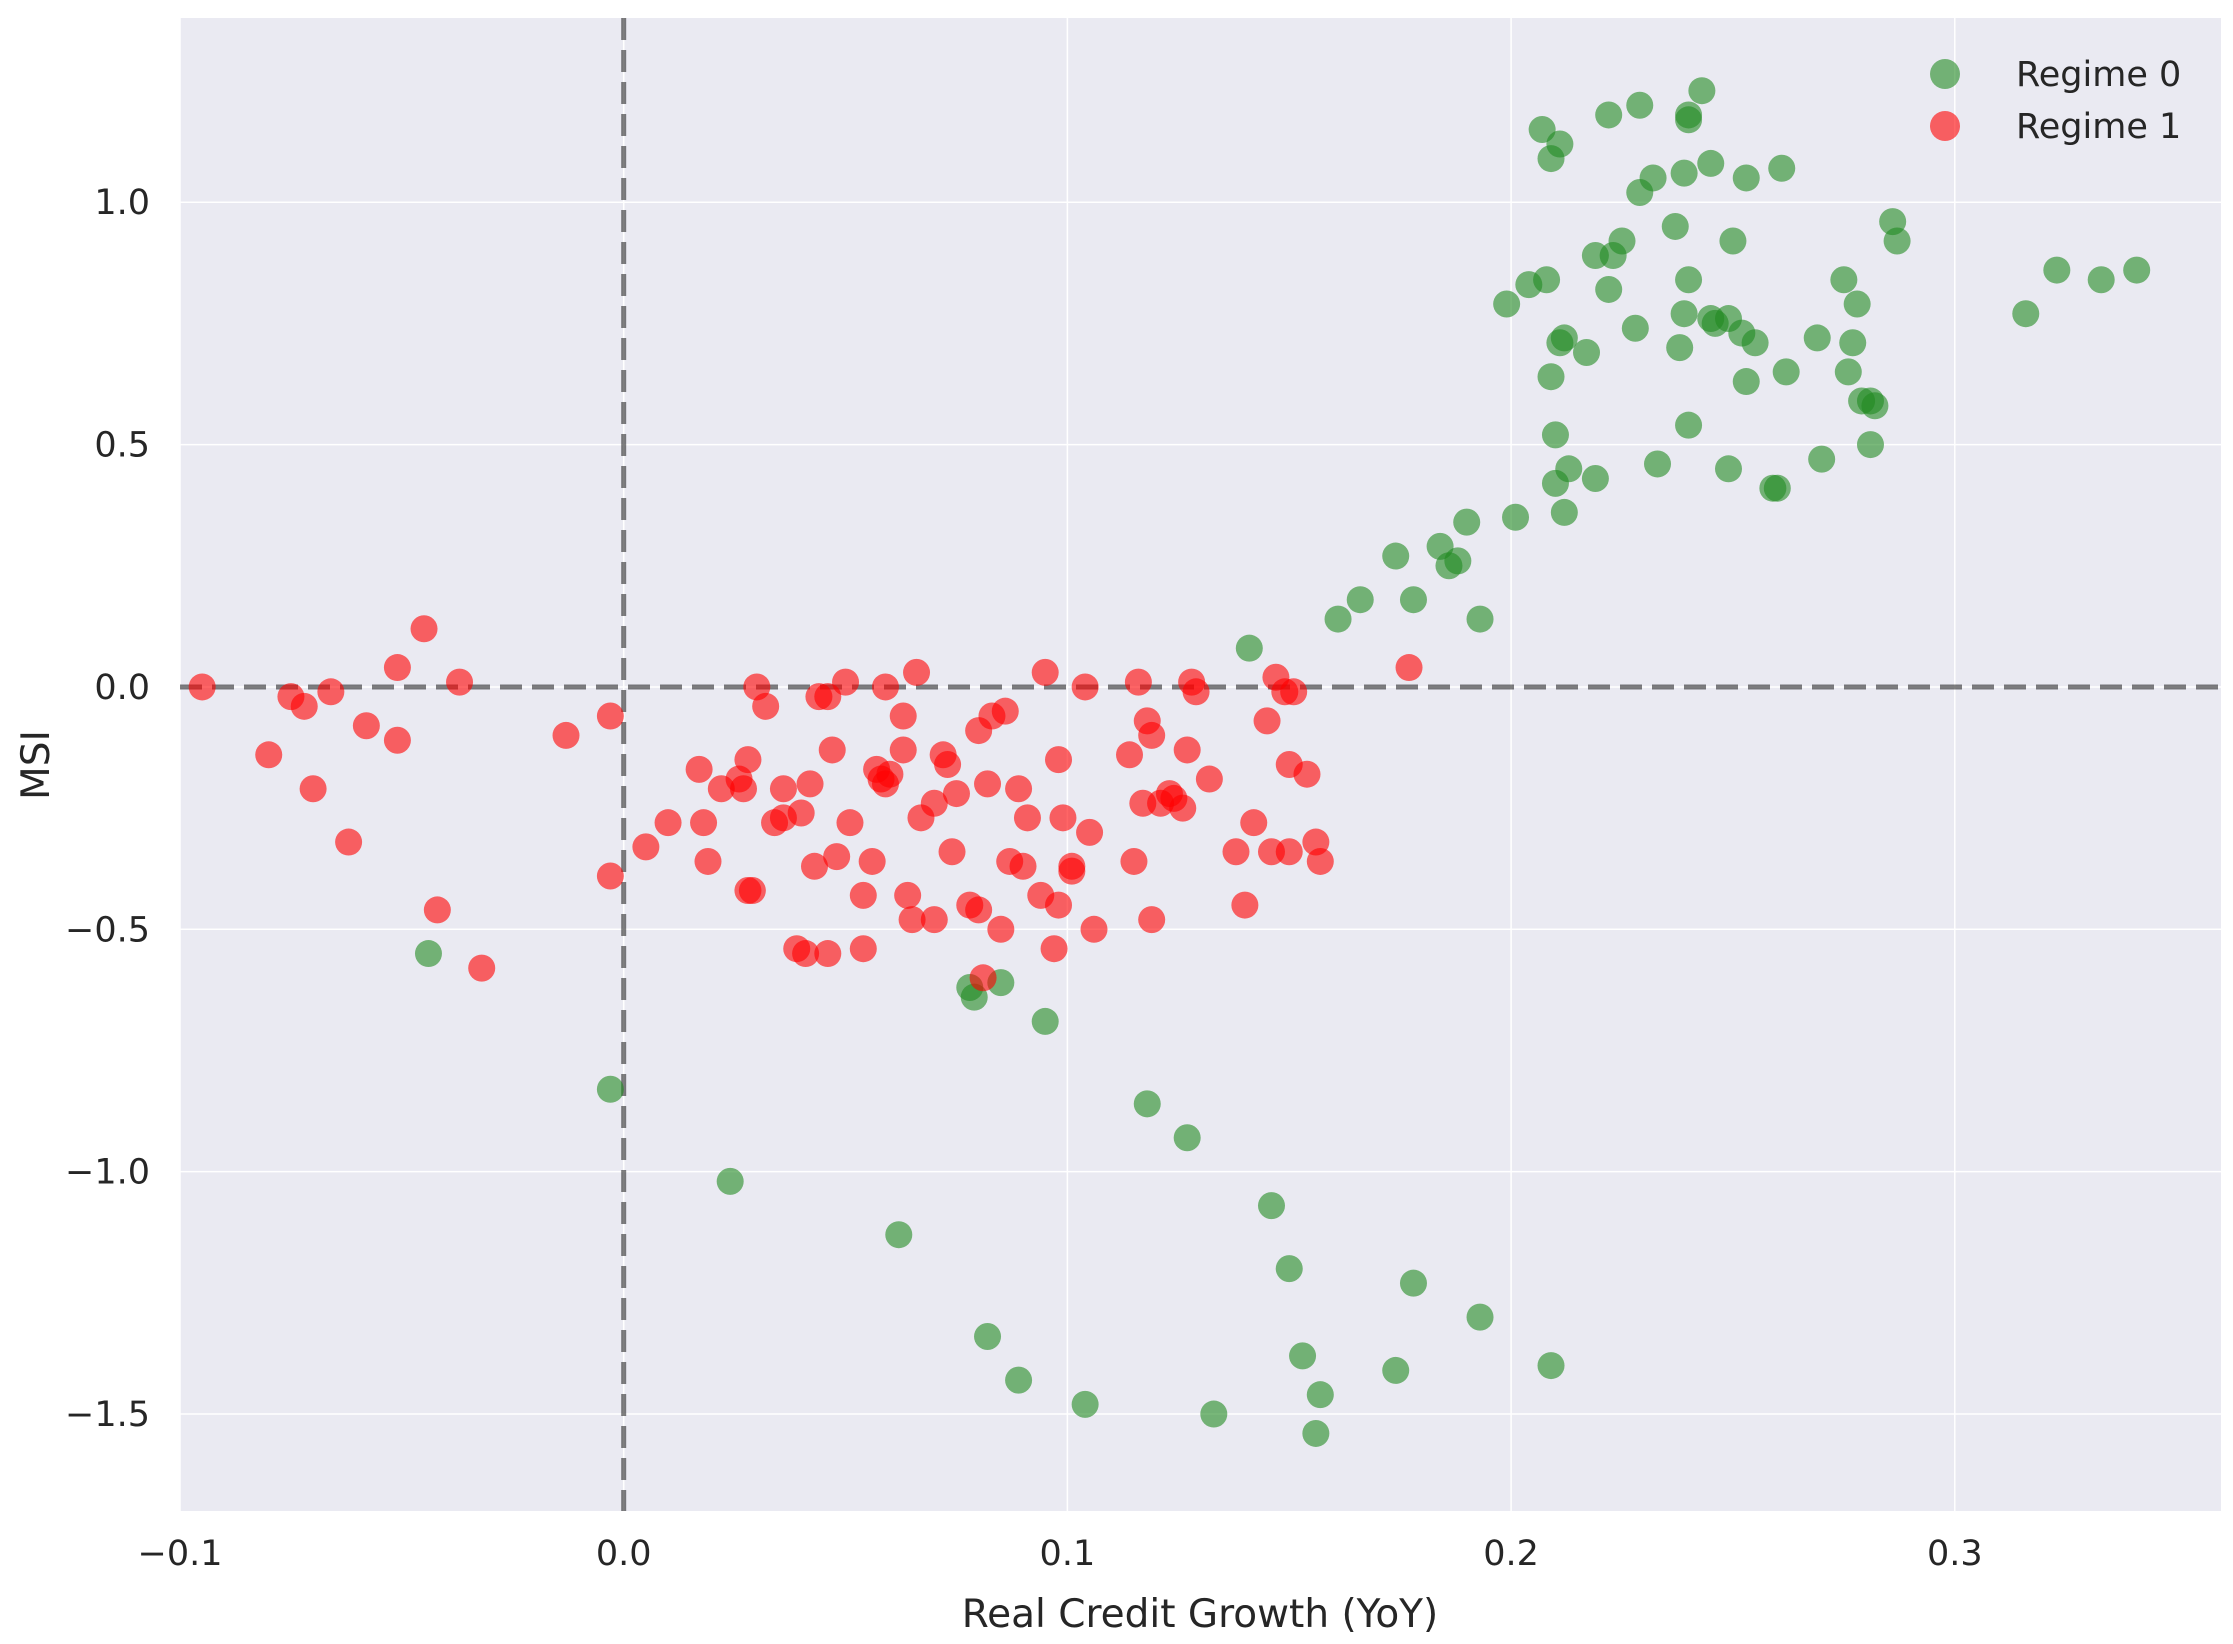 Image resolution: width=2233 pixels, height=1644 pixels. Describe the element at coordinates (36, 765) in the screenshot. I see `y-axis-label: MSI` at that location.